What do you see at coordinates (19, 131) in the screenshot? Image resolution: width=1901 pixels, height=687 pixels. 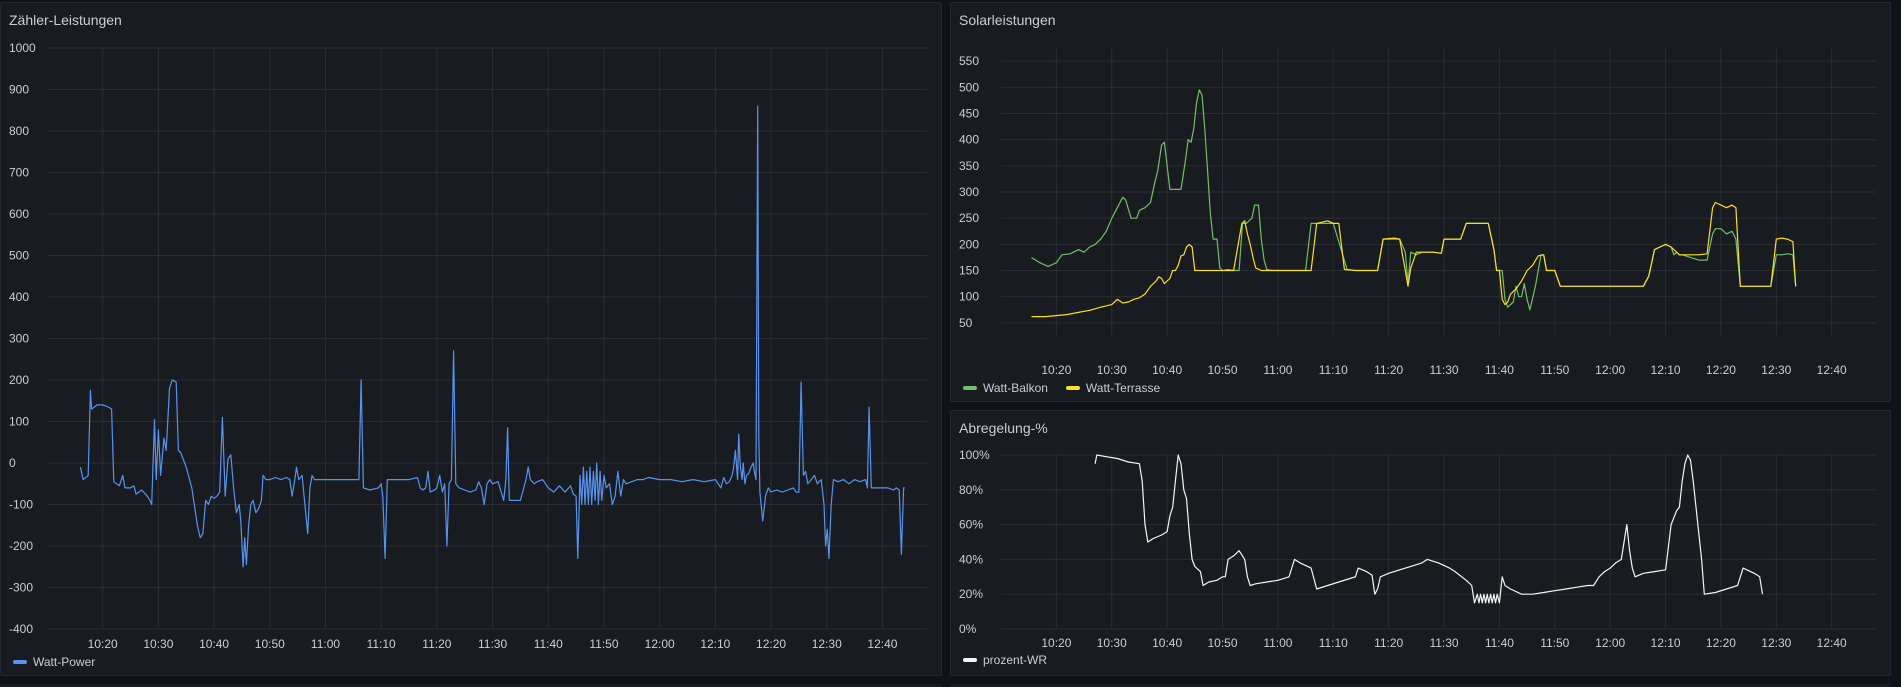 I see `y-tick-label: 800` at bounding box center [19, 131].